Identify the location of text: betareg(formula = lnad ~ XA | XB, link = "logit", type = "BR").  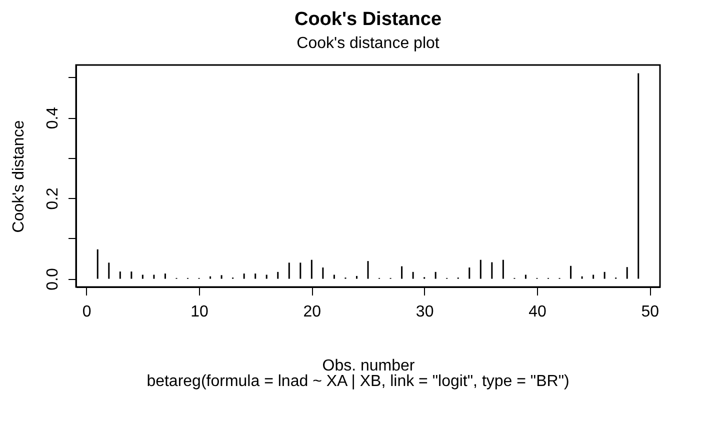
(358, 381).